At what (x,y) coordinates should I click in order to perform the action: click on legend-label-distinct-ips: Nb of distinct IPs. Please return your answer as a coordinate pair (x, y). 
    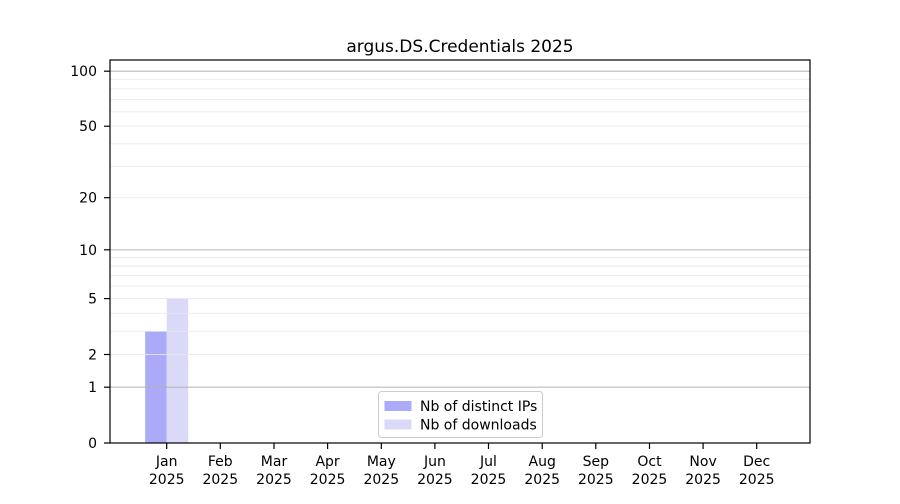
    Looking at the image, I should click on (478, 407).